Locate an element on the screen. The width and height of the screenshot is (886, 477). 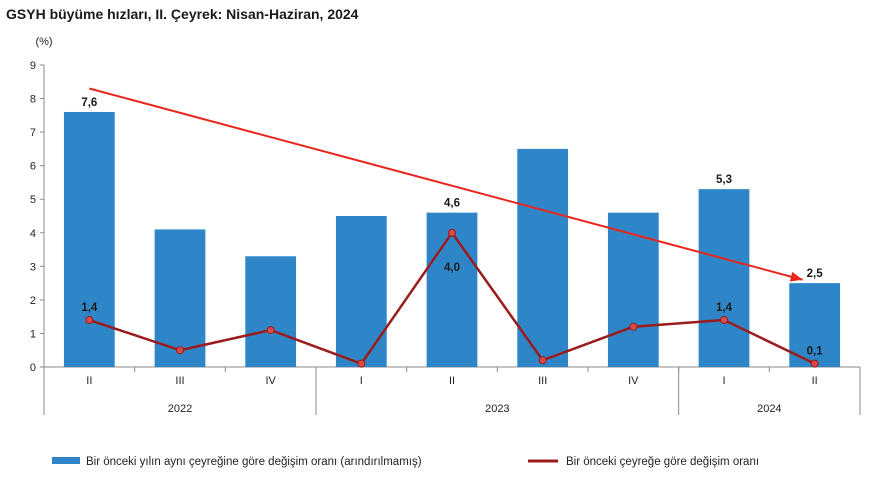
bar-value-label: 5,3 is located at coordinates (724, 180).